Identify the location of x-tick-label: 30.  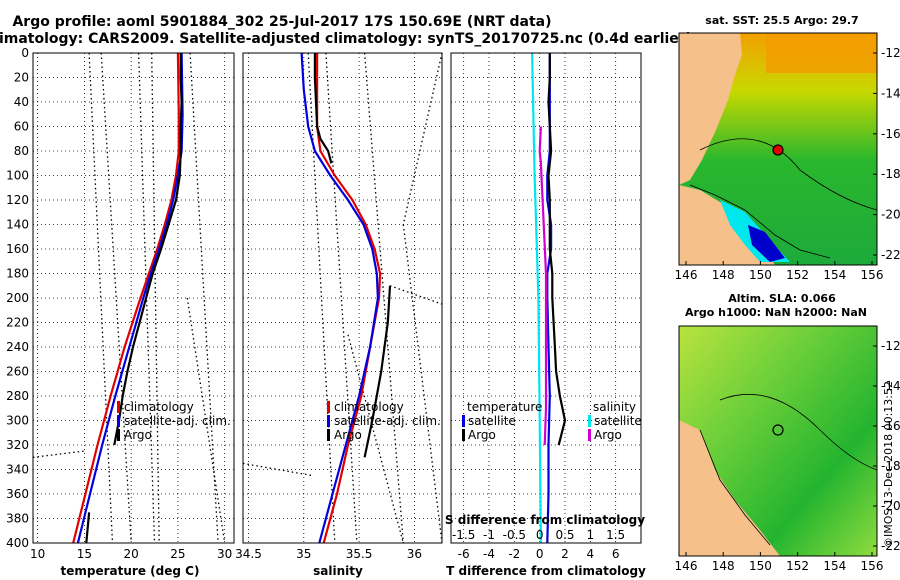
(224, 554).